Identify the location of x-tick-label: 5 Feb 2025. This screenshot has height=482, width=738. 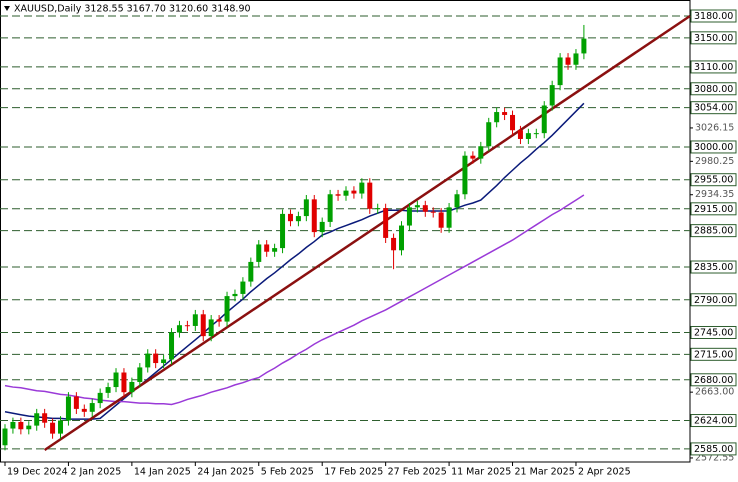
(287, 472).